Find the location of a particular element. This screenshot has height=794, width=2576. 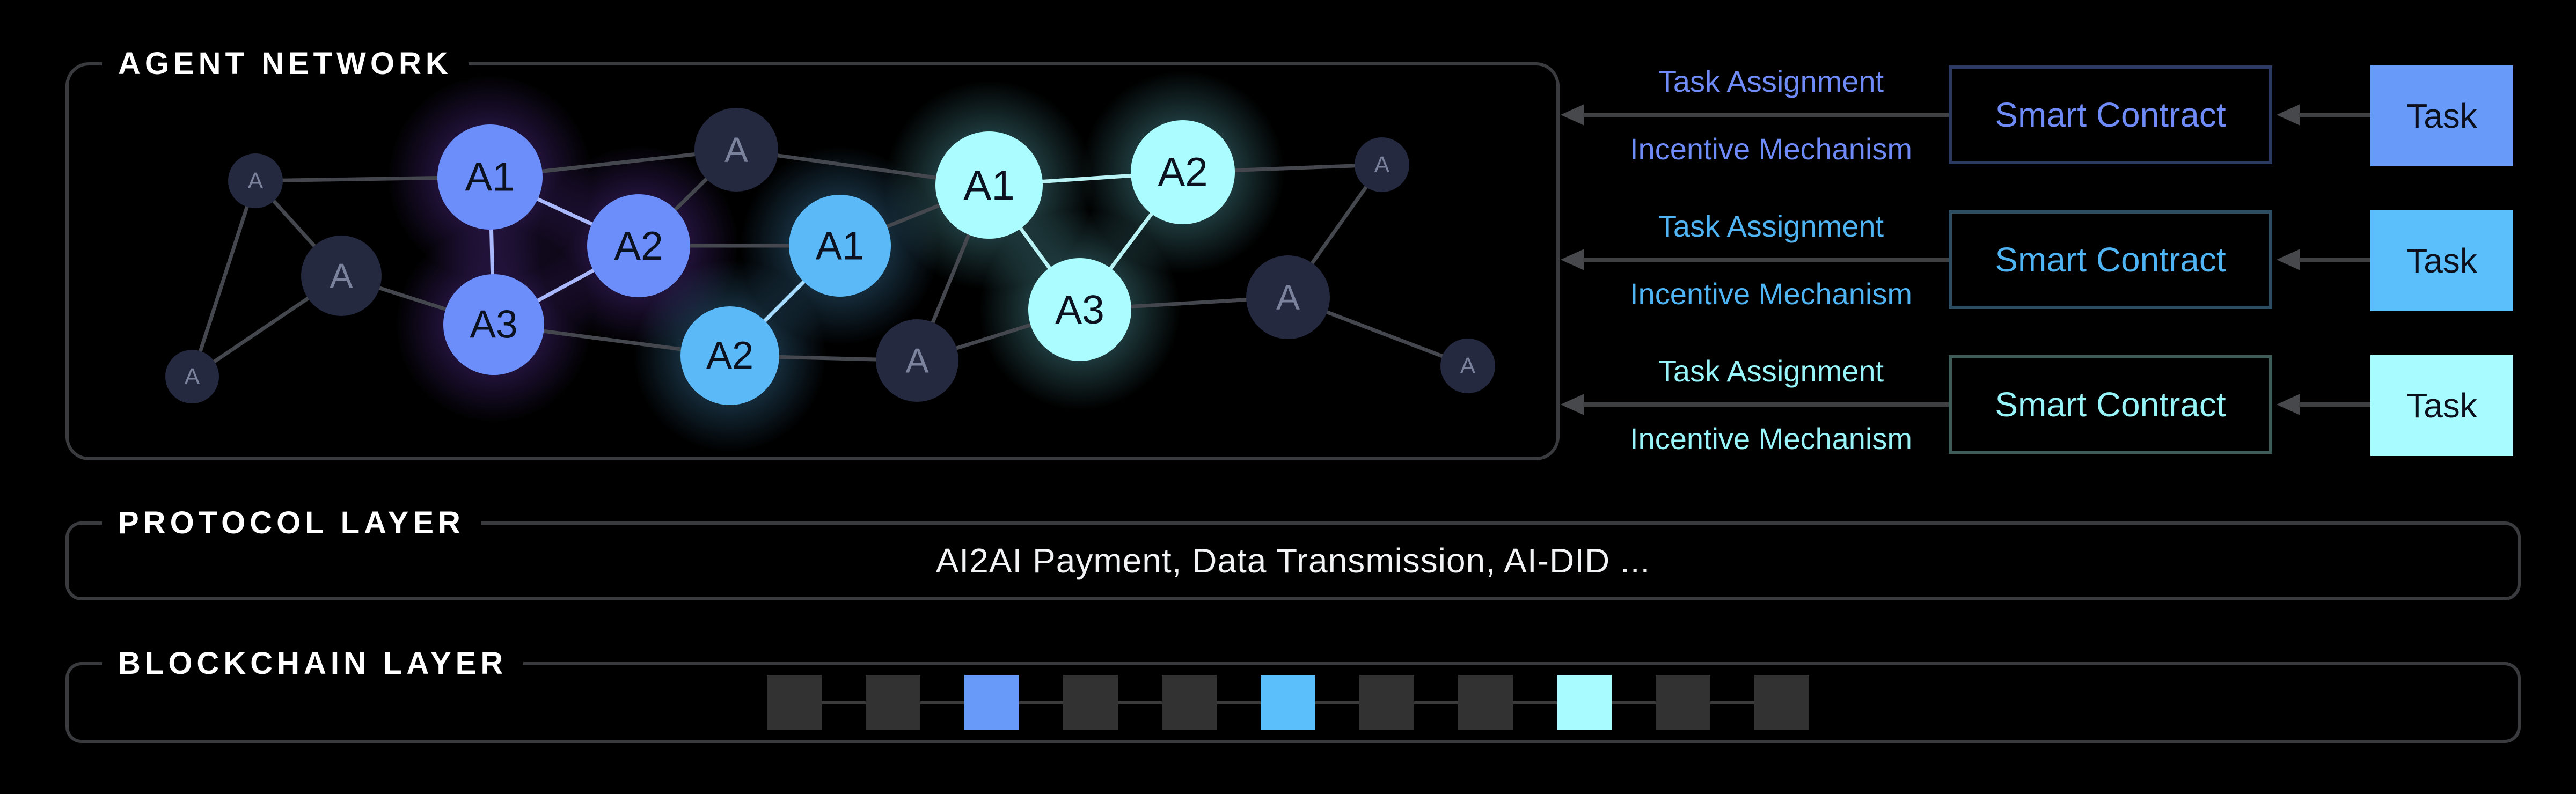

blockchain-layer-panel is located at coordinates (1293, 702).